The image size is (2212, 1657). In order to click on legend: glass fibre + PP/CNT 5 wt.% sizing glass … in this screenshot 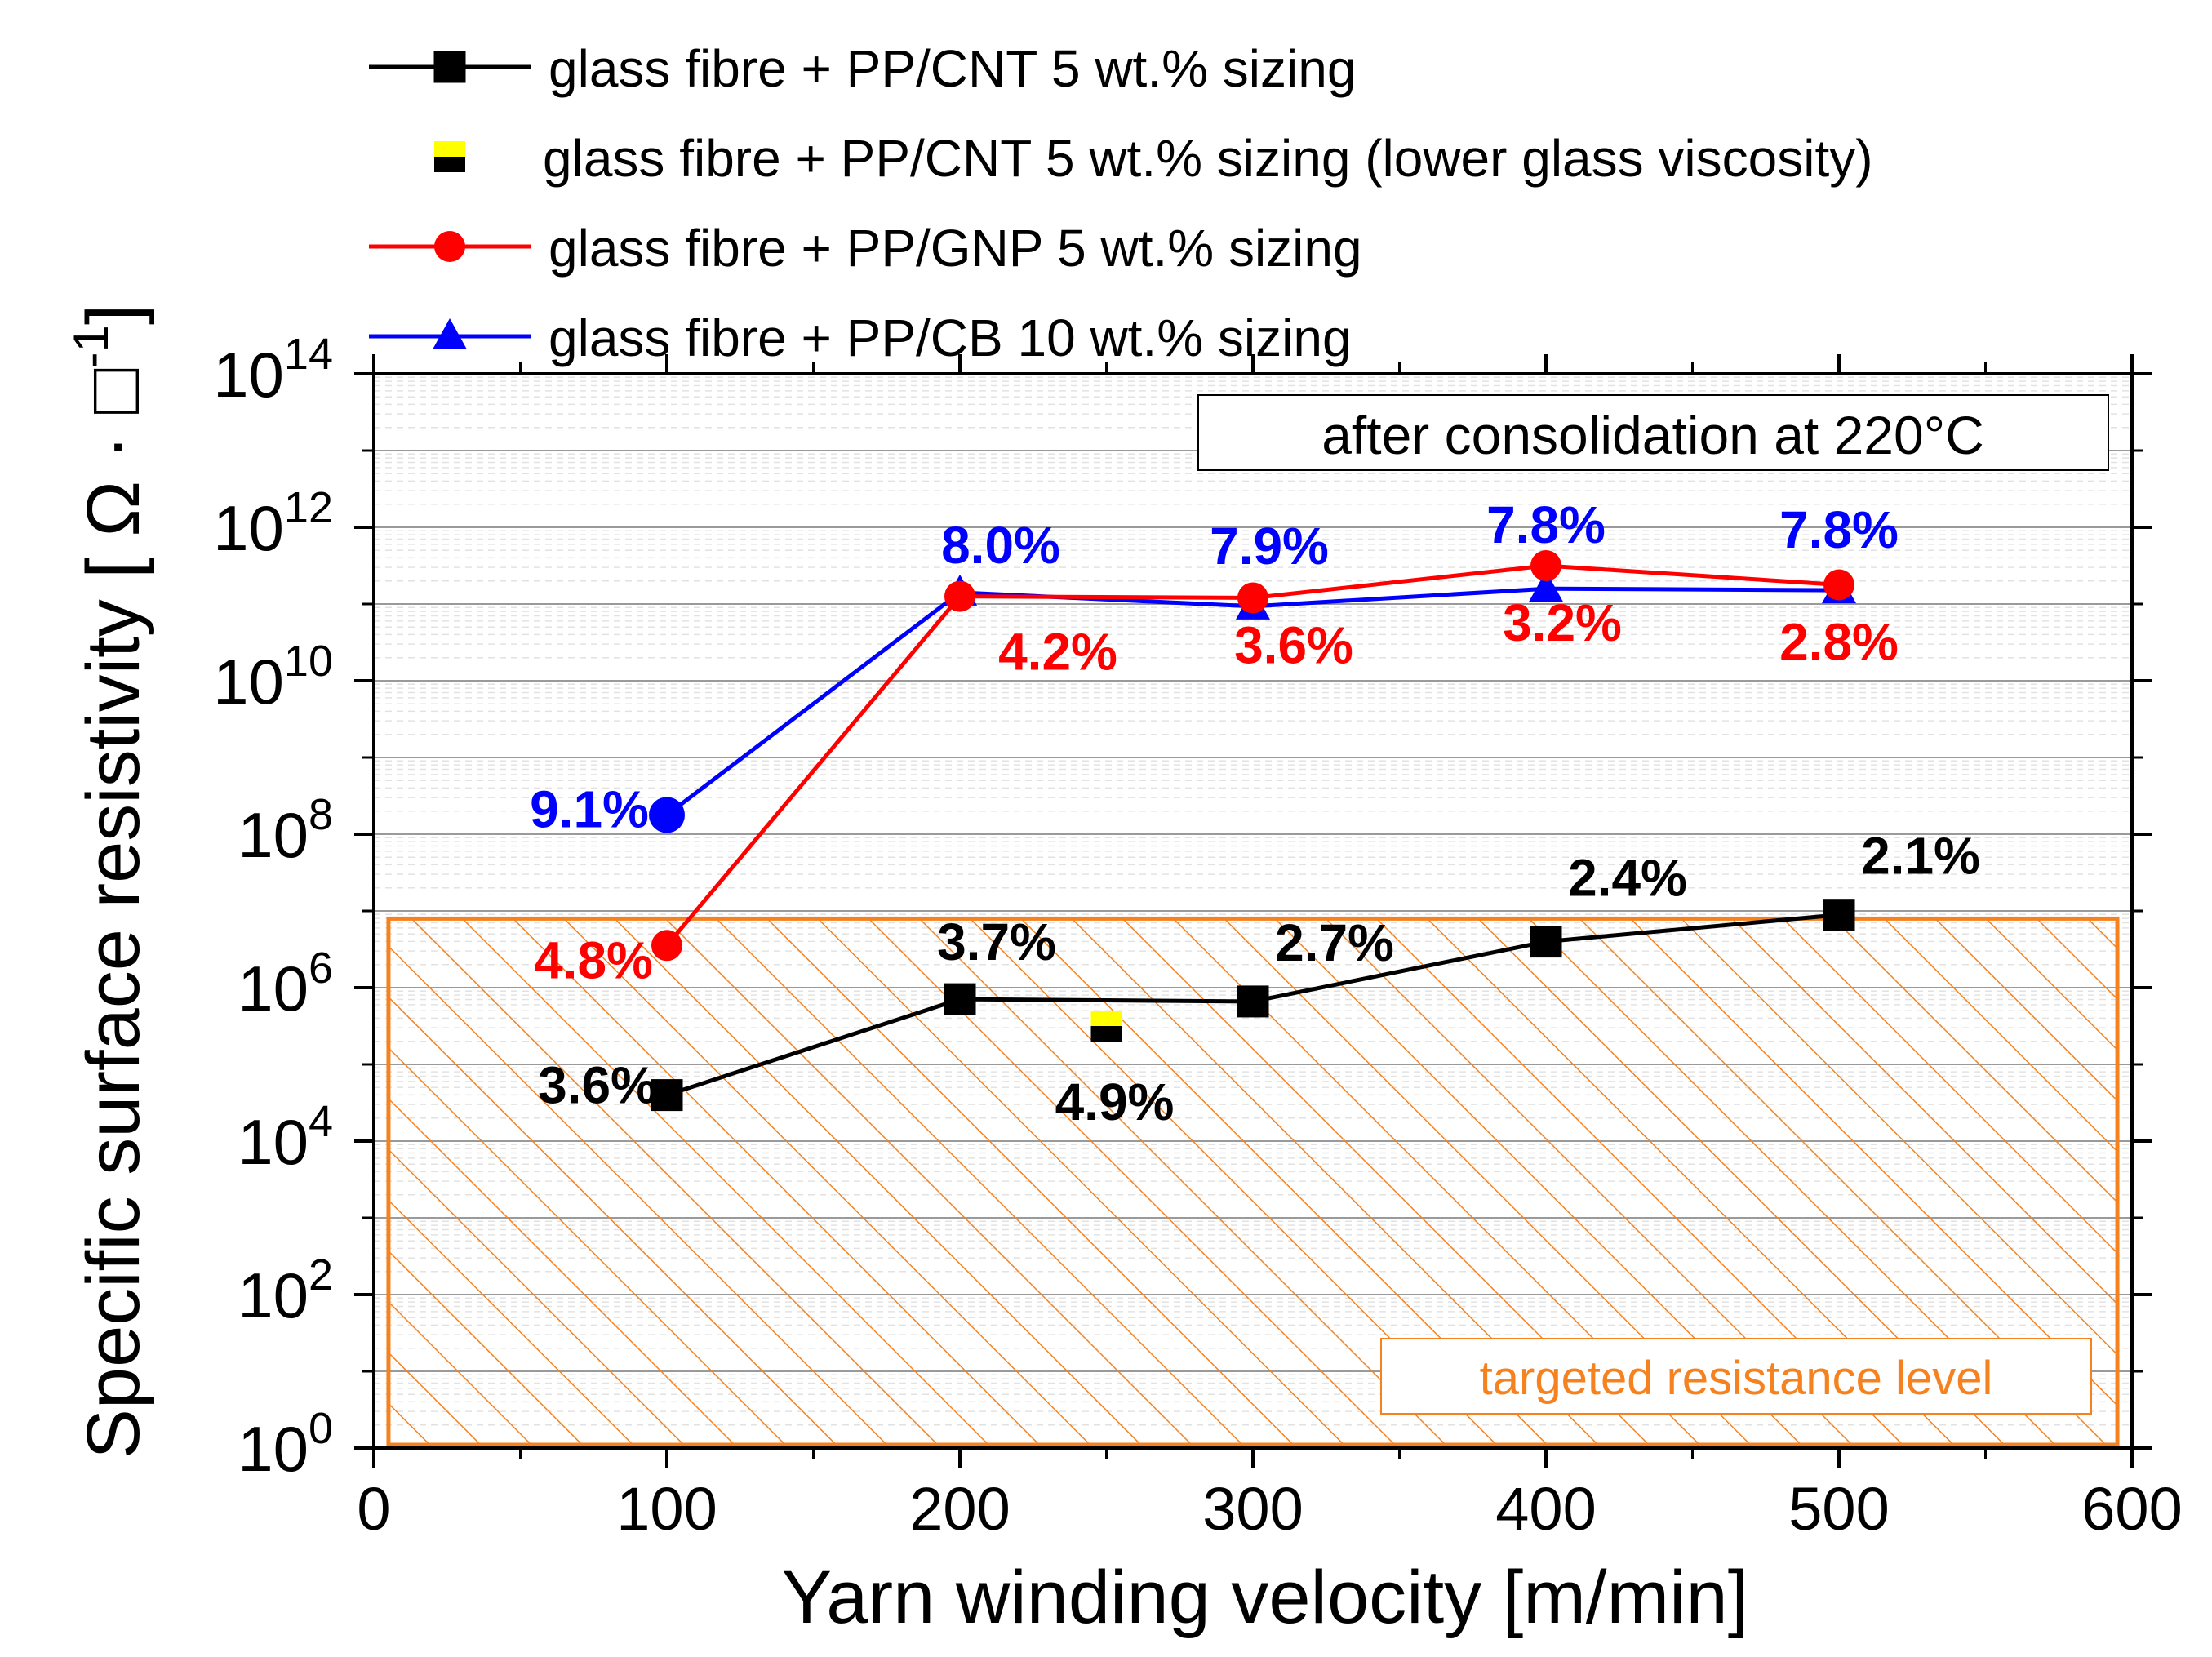, I will do `click(1121, 203)`.